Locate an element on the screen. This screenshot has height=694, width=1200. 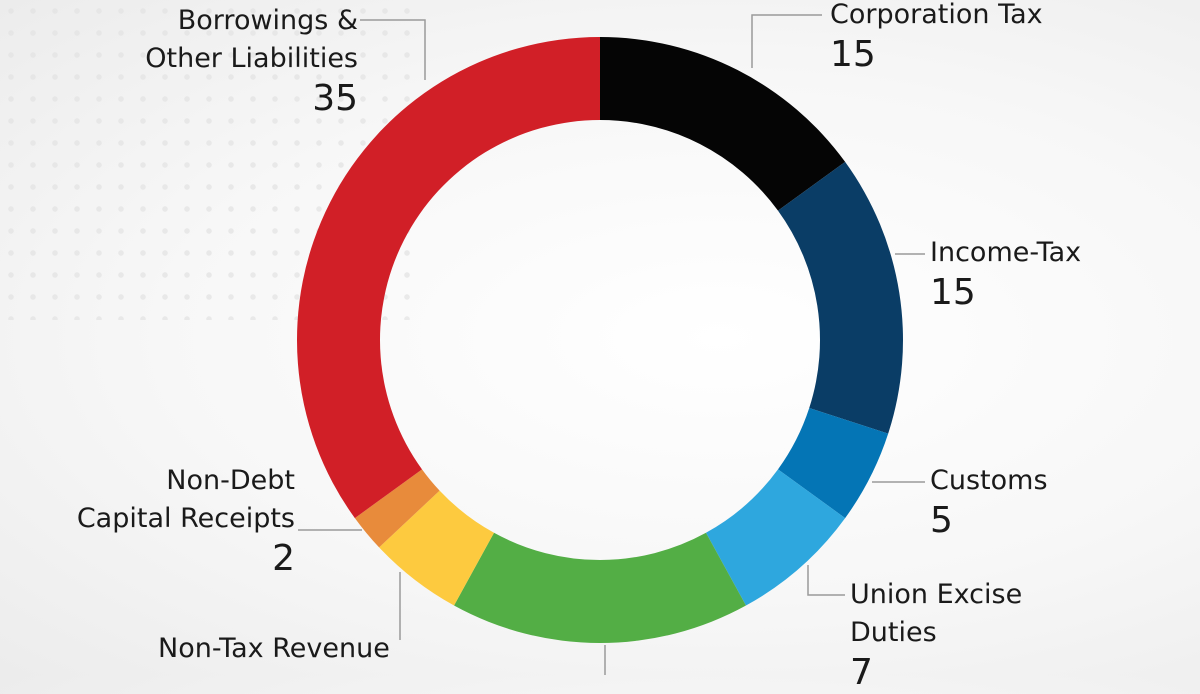
slice-corporation-tax is located at coordinates (723, 124).